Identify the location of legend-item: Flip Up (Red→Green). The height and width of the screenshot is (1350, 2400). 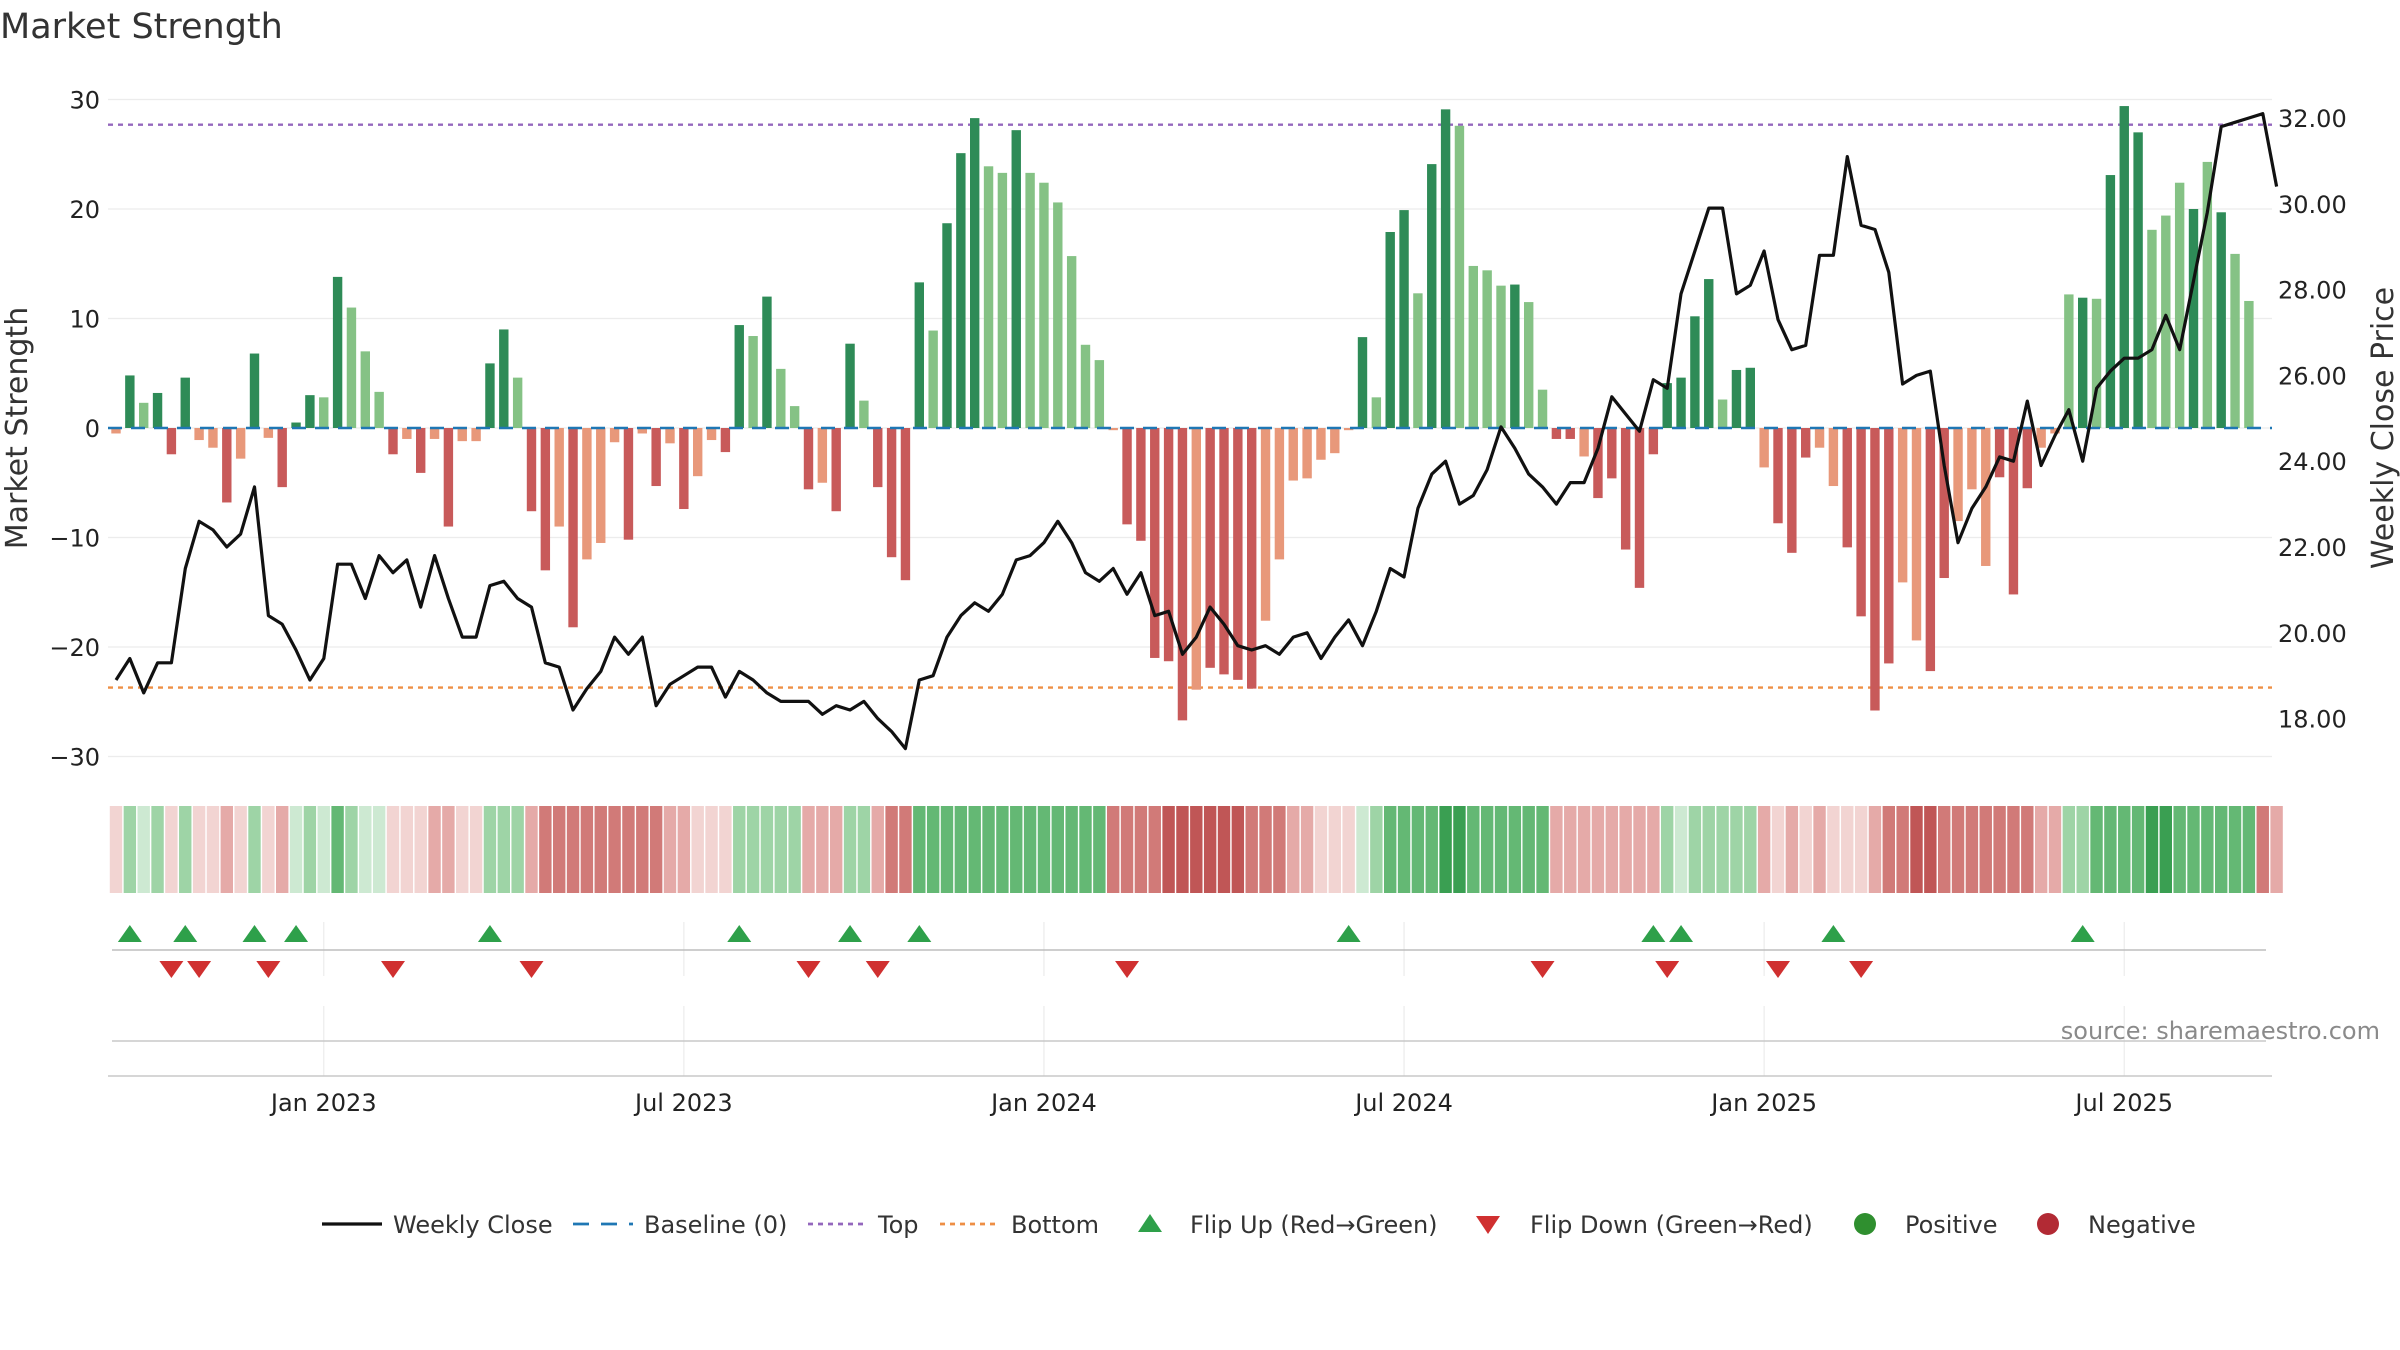
(1288, 1225).